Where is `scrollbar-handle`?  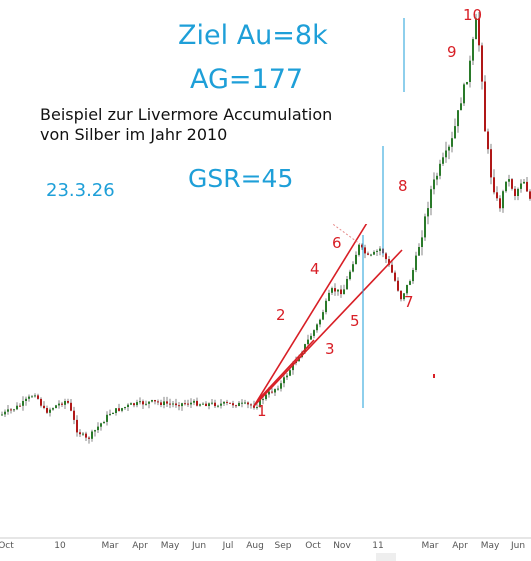
scrollbar-handle is located at coordinates (386, 557).